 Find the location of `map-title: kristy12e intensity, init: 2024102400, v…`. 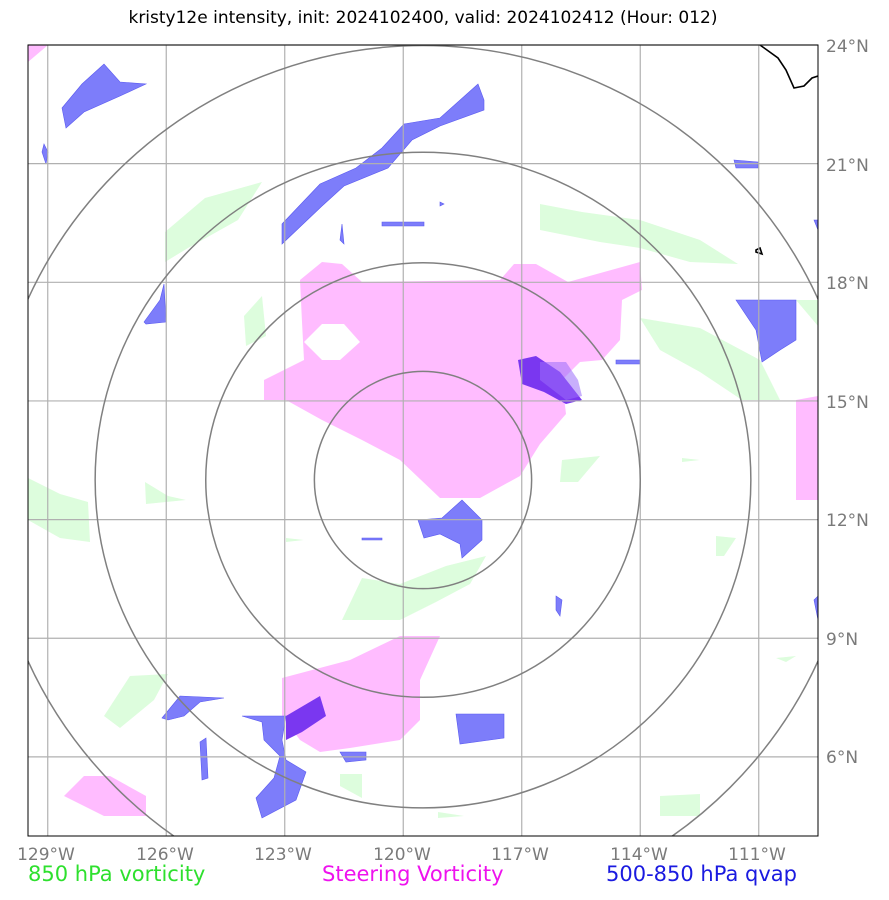

map-title: kristy12e intensity, init: 2024102400, v… is located at coordinates (423, 18).